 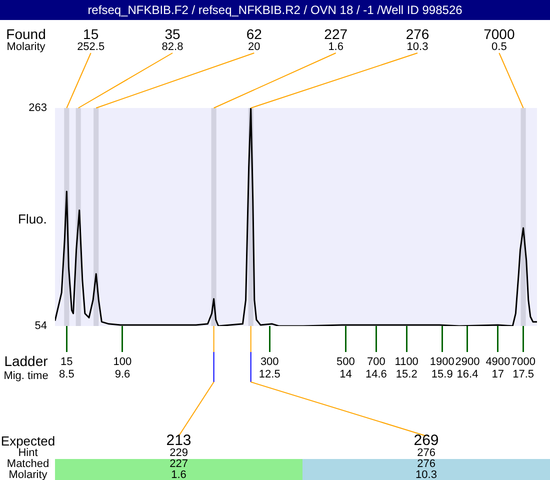 I want to click on x-tick-label: 17, so click(x=498, y=374).